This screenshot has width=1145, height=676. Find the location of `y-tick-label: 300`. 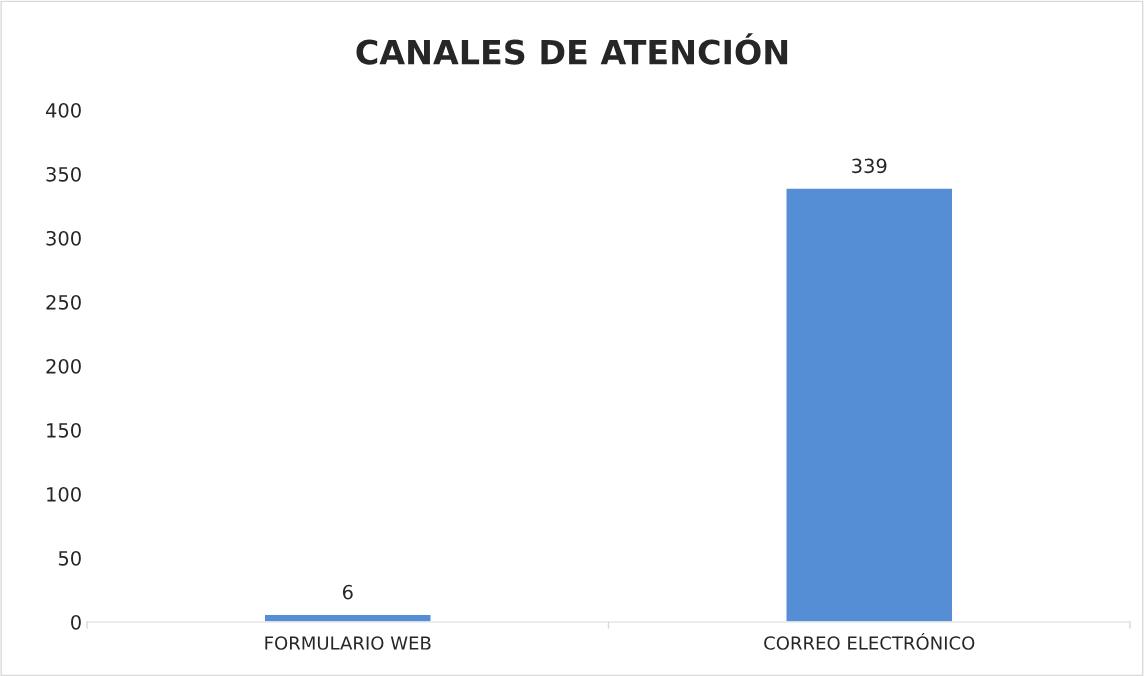

y-tick-label: 300 is located at coordinates (63, 238).